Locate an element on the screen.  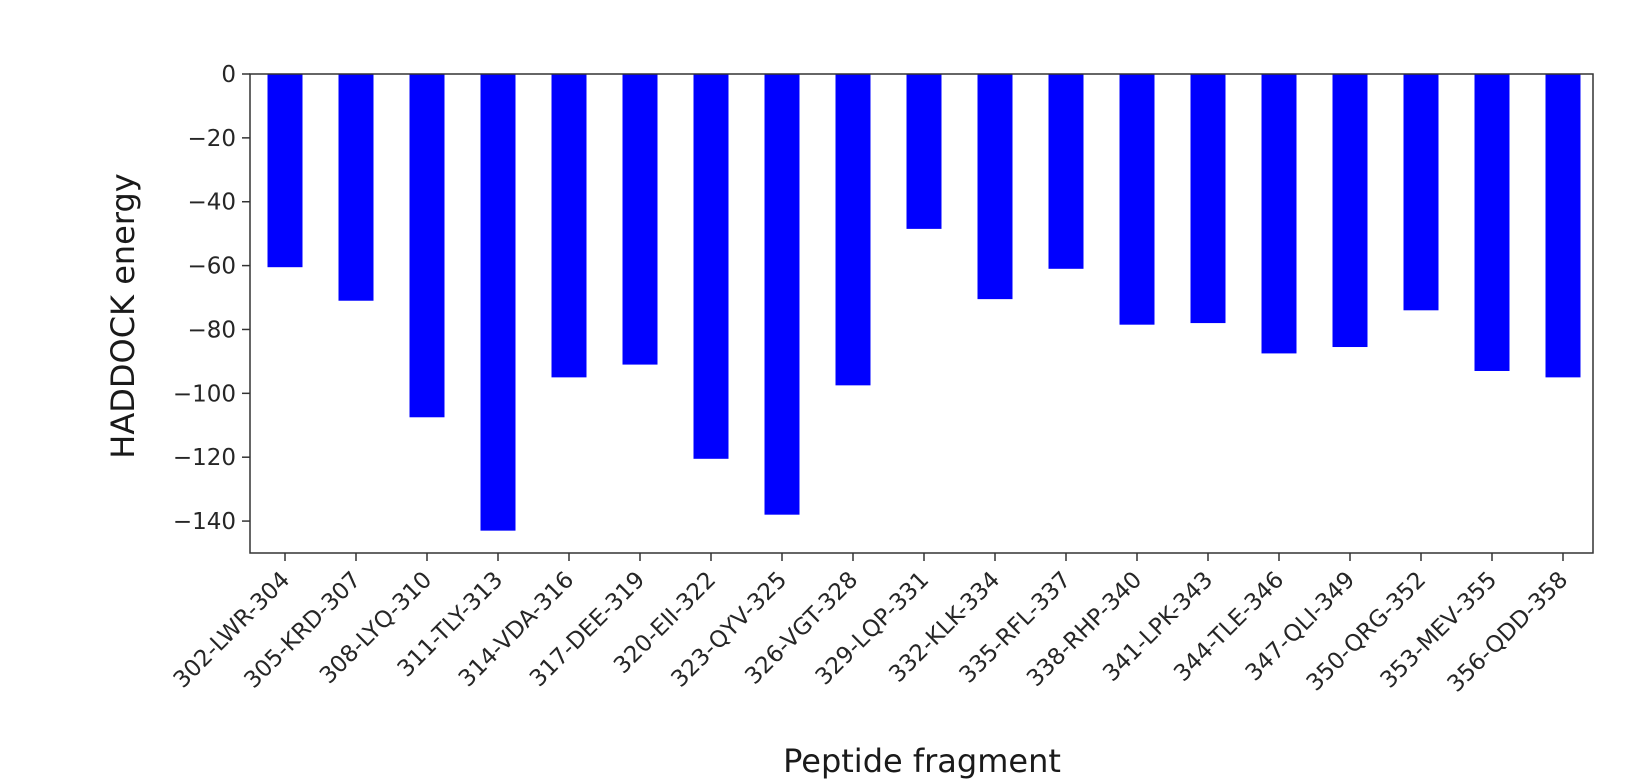
x-axis-label: Peptide fragment is located at coordinates (922, 761).